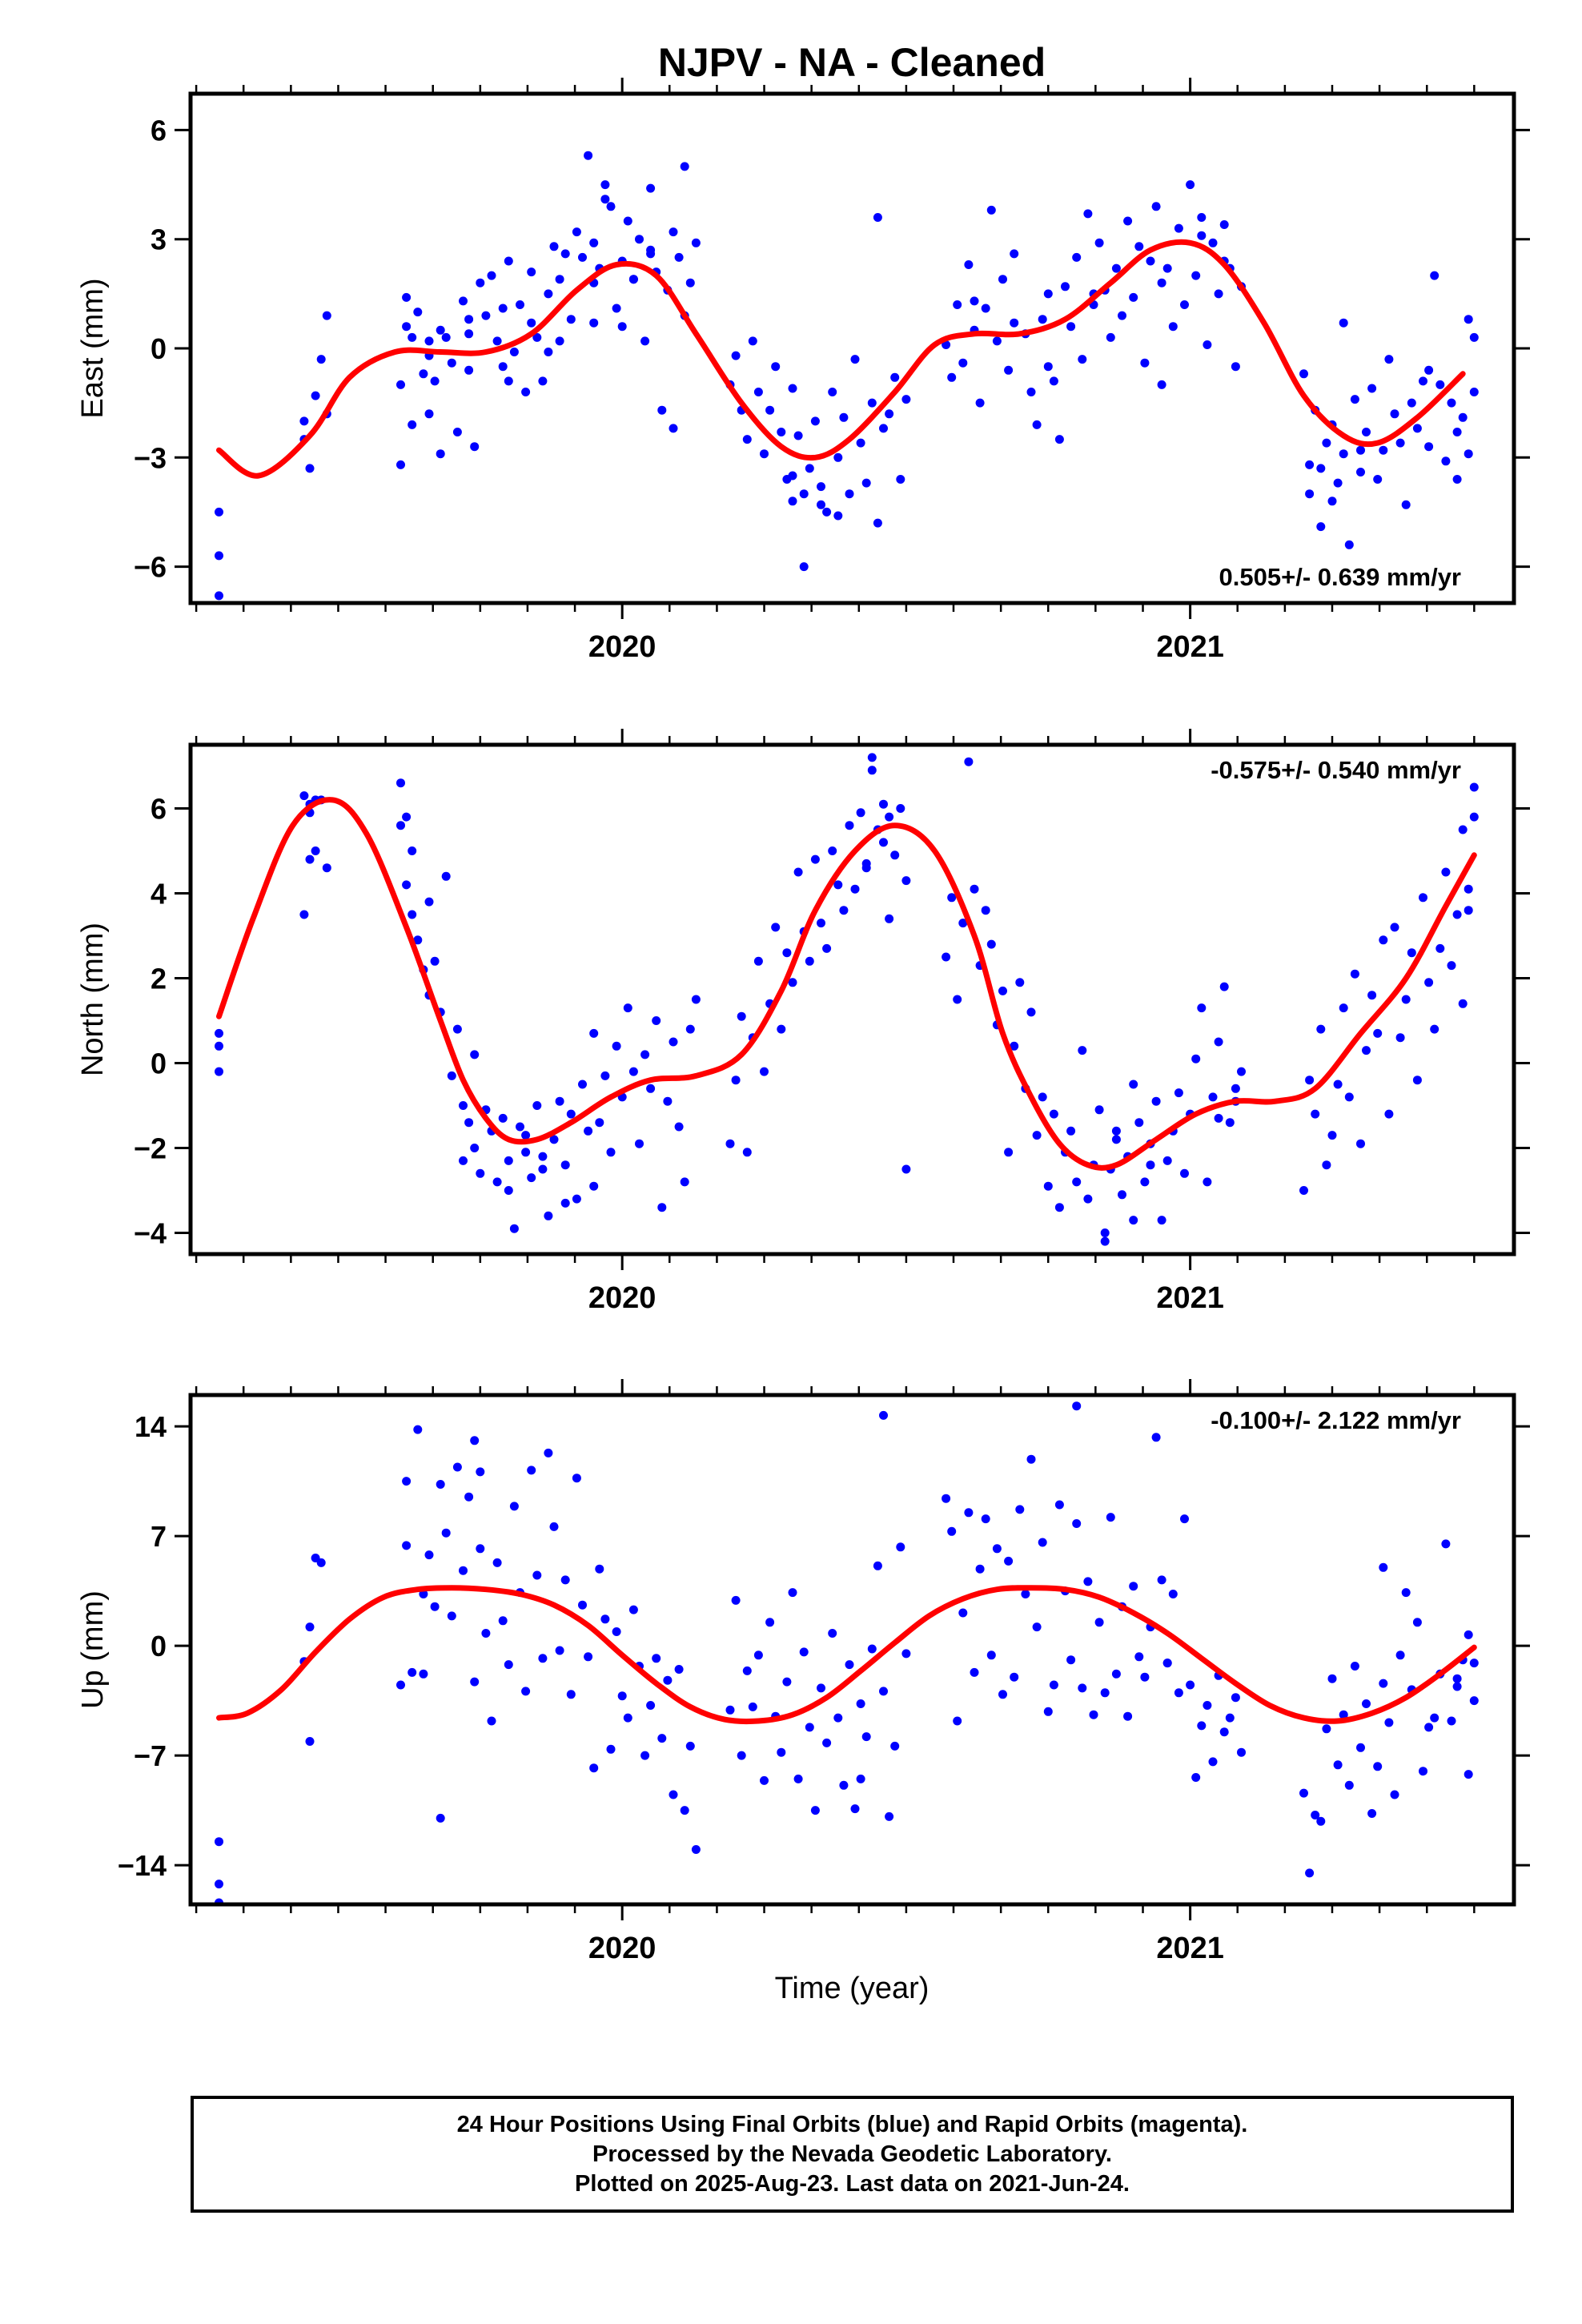  I want to click on y-tick-label: 6, so click(159, 809).